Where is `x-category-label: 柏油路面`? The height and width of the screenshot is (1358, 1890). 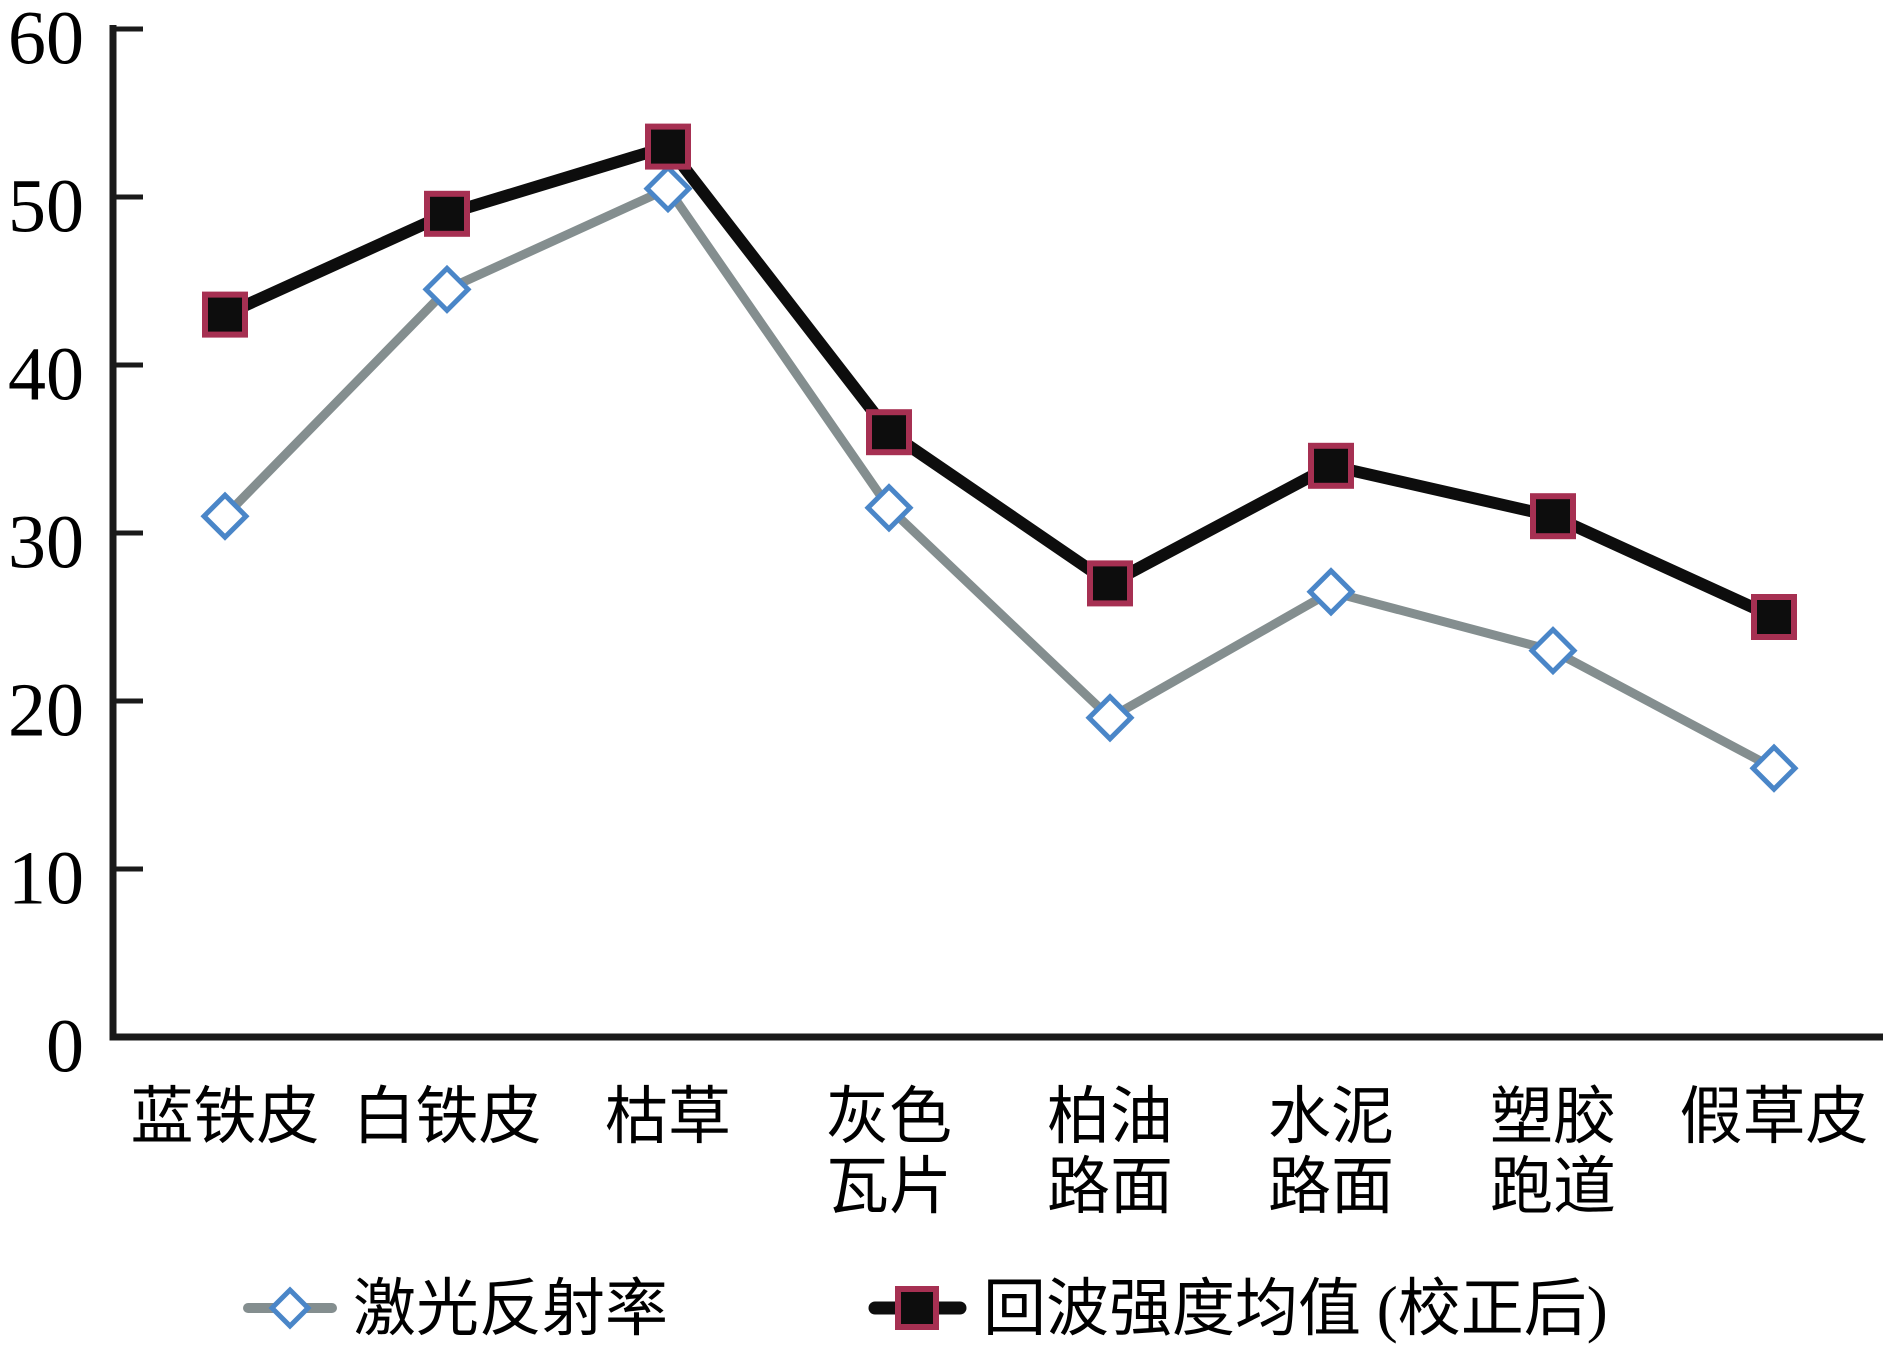
x-category-label: 柏油路面 is located at coordinates (1110, 1152).